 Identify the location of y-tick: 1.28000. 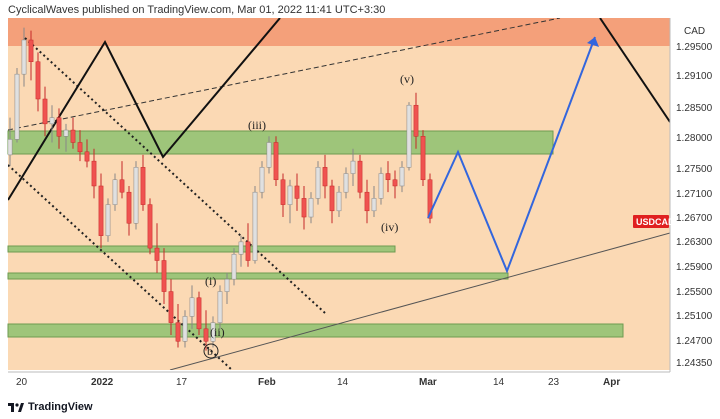
(694, 138).